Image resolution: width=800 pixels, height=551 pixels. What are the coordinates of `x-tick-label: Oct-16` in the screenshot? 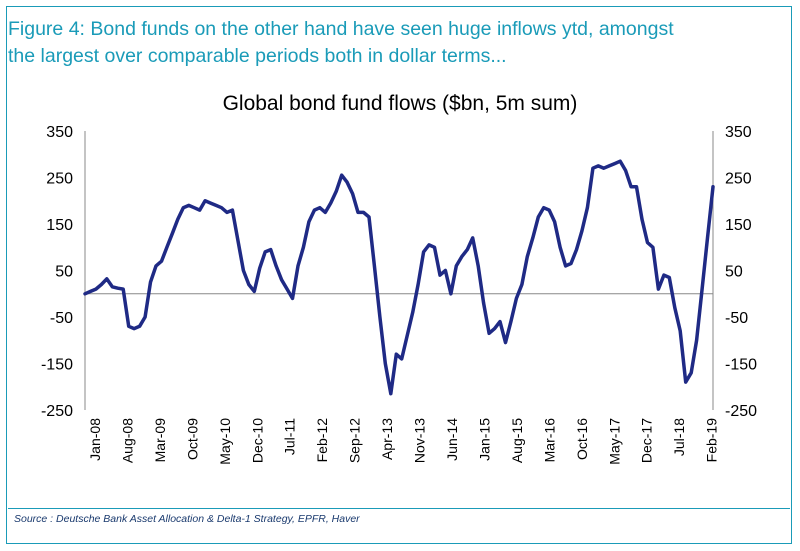 It's located at (582, 439).